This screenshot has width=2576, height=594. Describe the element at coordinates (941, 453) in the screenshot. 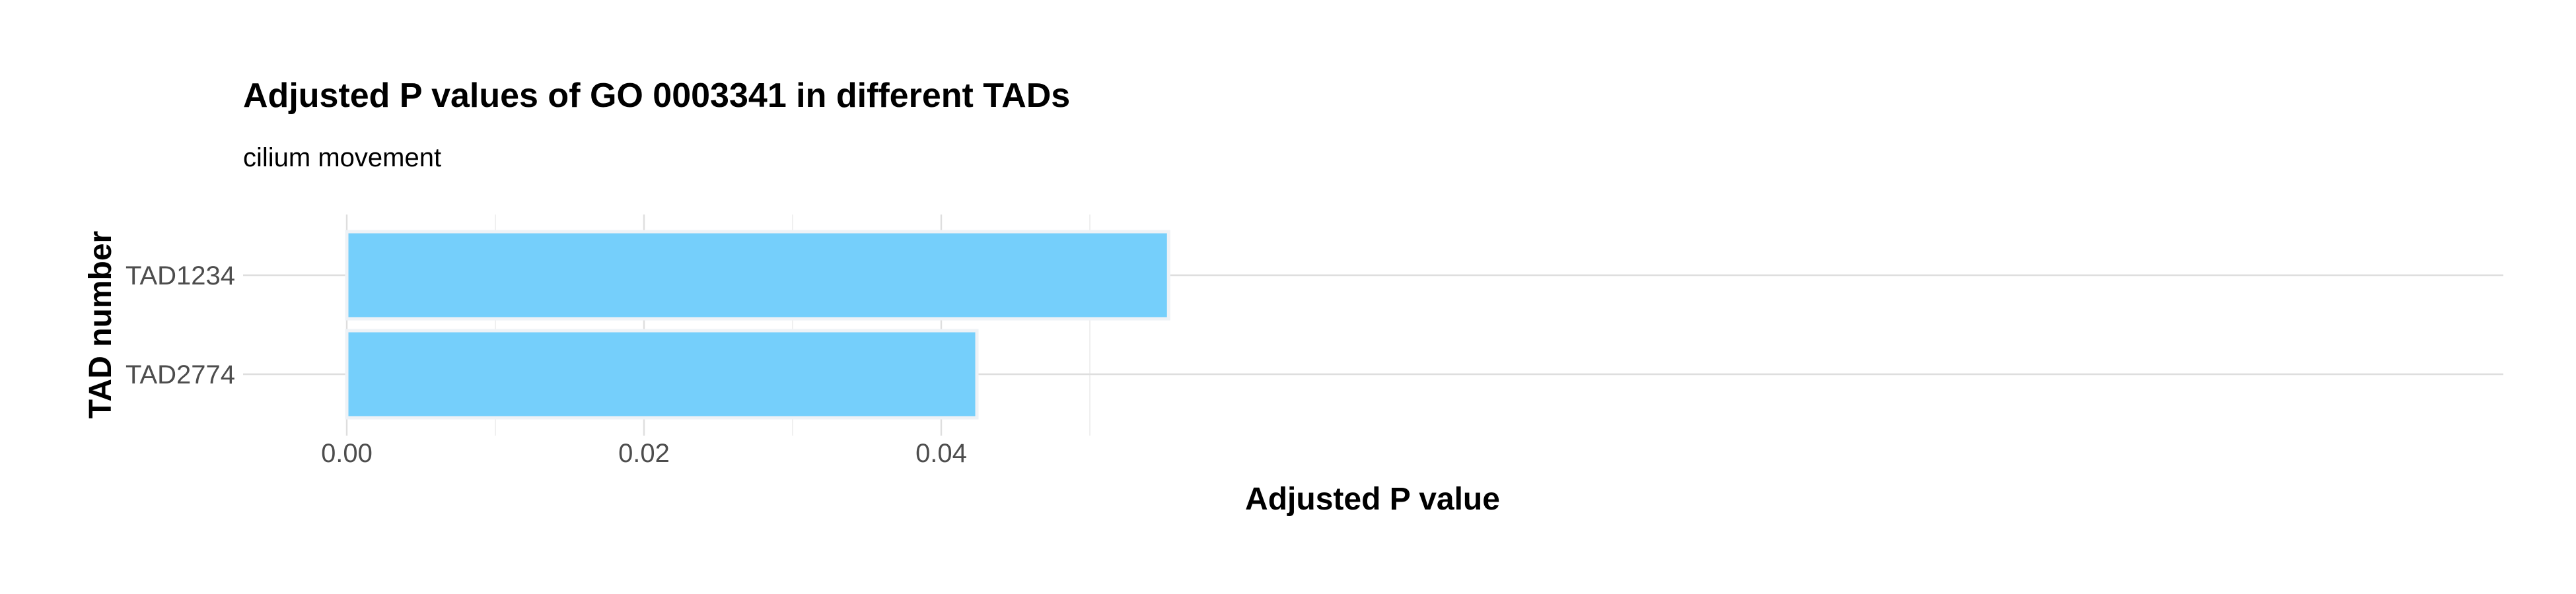

I see `x-tick-label: 0.04` at that location.